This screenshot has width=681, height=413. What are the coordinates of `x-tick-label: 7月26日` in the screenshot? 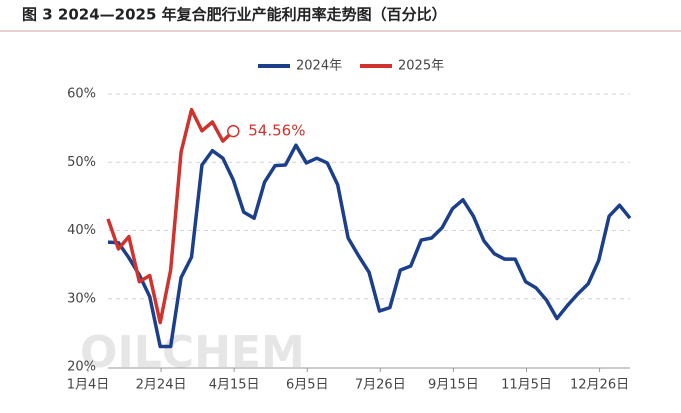 It's located at (380, 385).